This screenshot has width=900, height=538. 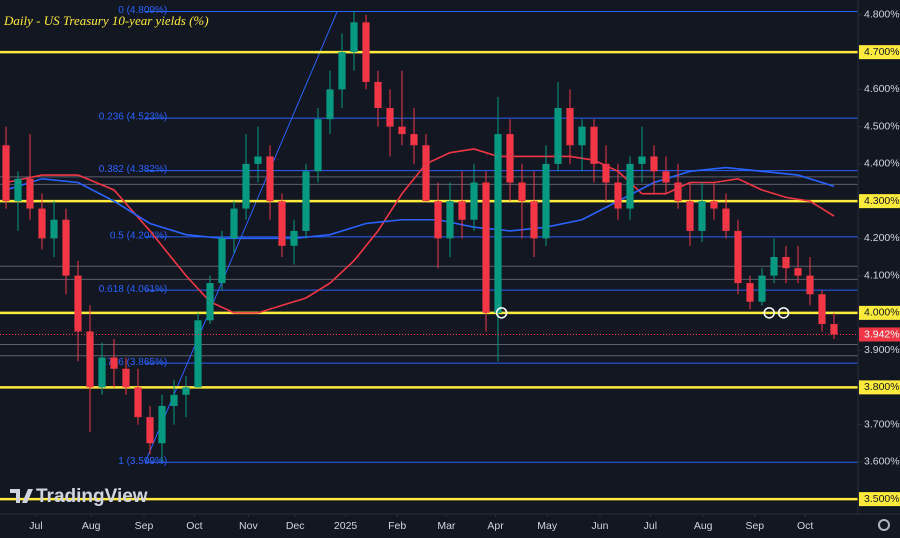 I want to click on last-price-box, so click(x=879, y=334).